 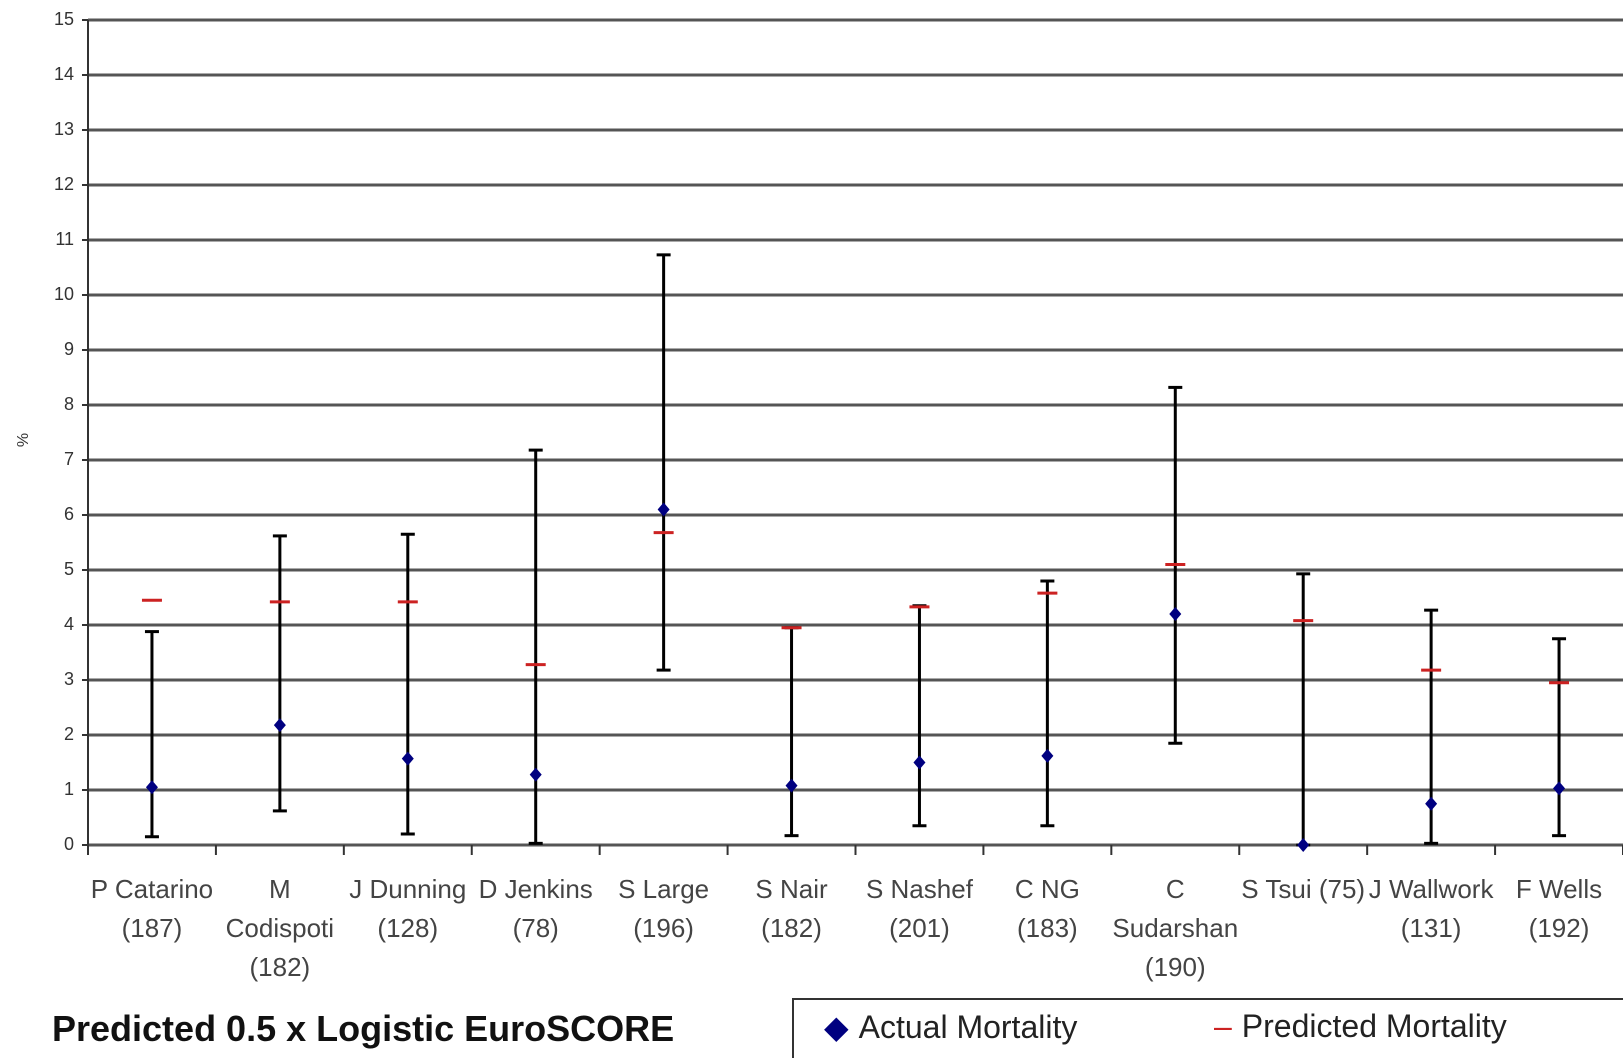 What do you see at coordinates (69, 349) in the screenshot?
I see `y-tick-label: 9` at bounding box center [69, 349].